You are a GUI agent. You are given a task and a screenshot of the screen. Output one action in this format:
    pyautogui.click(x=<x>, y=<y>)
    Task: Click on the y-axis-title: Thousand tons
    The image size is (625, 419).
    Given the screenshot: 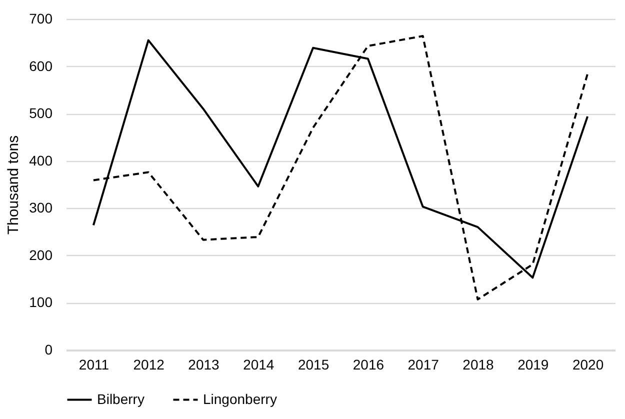 What is the action you would take?
    pyautogui.click(x=13, y=185)
    